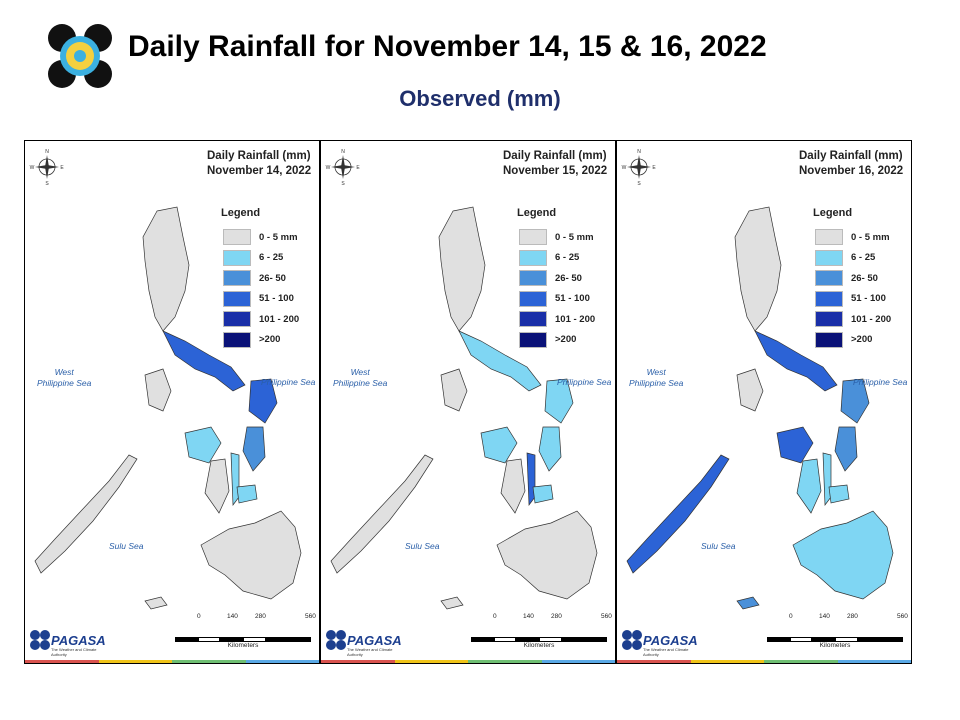 This screenshot has width=960, height=720. What do you see at coordinates (574, 237) in the screenshot?
I see `legend-label: 0 - 5 mm` at bounding box center [574, 237].